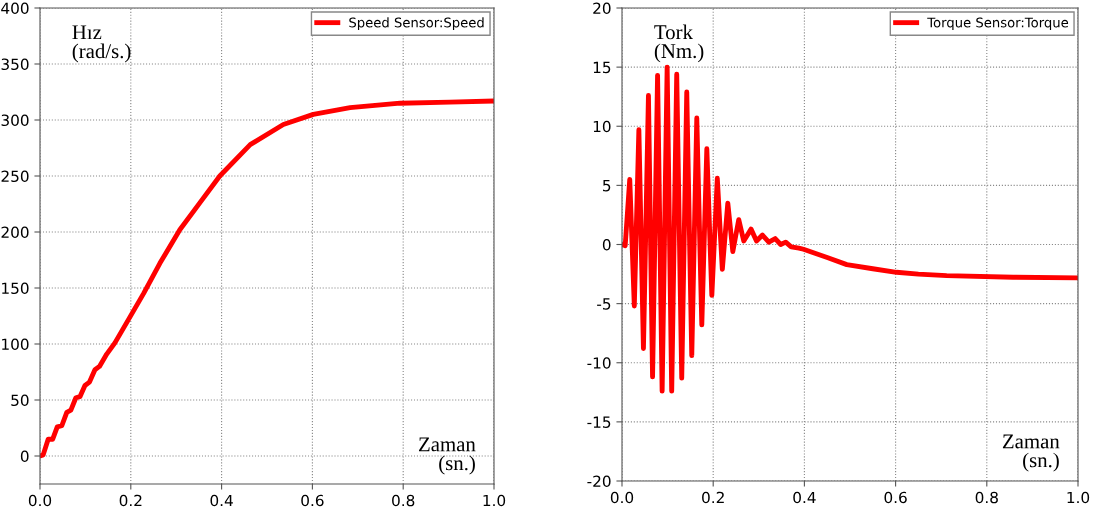 The width and height of the screenshot is (1093, 509). What do you see at coordinates (679, 43) in the screenshot?
I see `y-axis-title: Tork (Nm.)` at bounding box center [679, 43].